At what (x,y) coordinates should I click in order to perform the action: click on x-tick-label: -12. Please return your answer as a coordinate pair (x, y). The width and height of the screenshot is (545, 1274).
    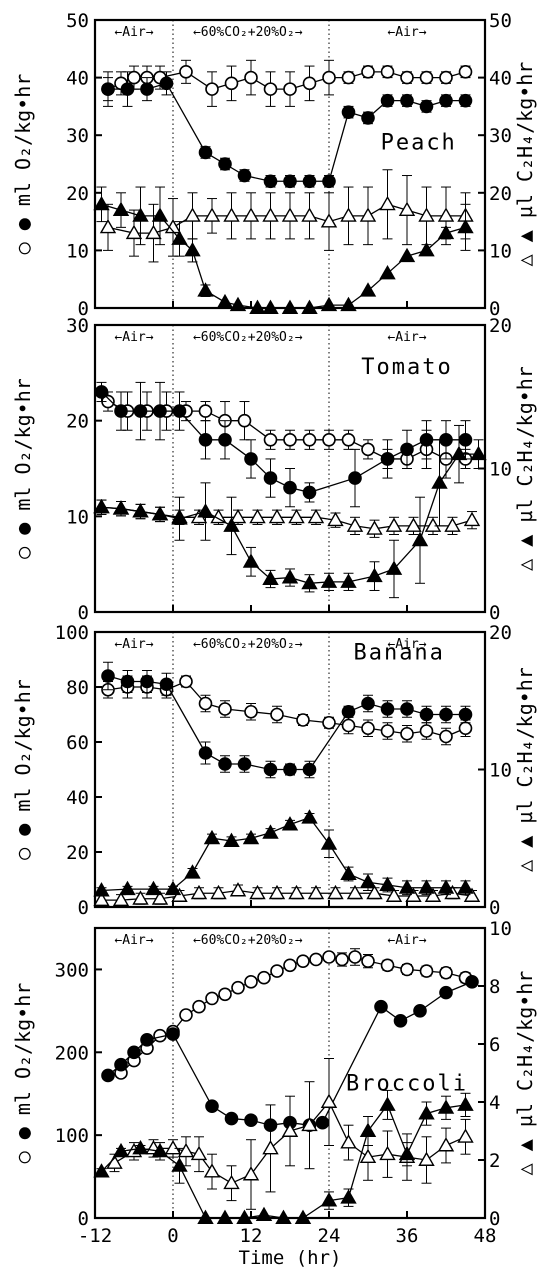
    Looking at the image, I should click on (95, 1236).